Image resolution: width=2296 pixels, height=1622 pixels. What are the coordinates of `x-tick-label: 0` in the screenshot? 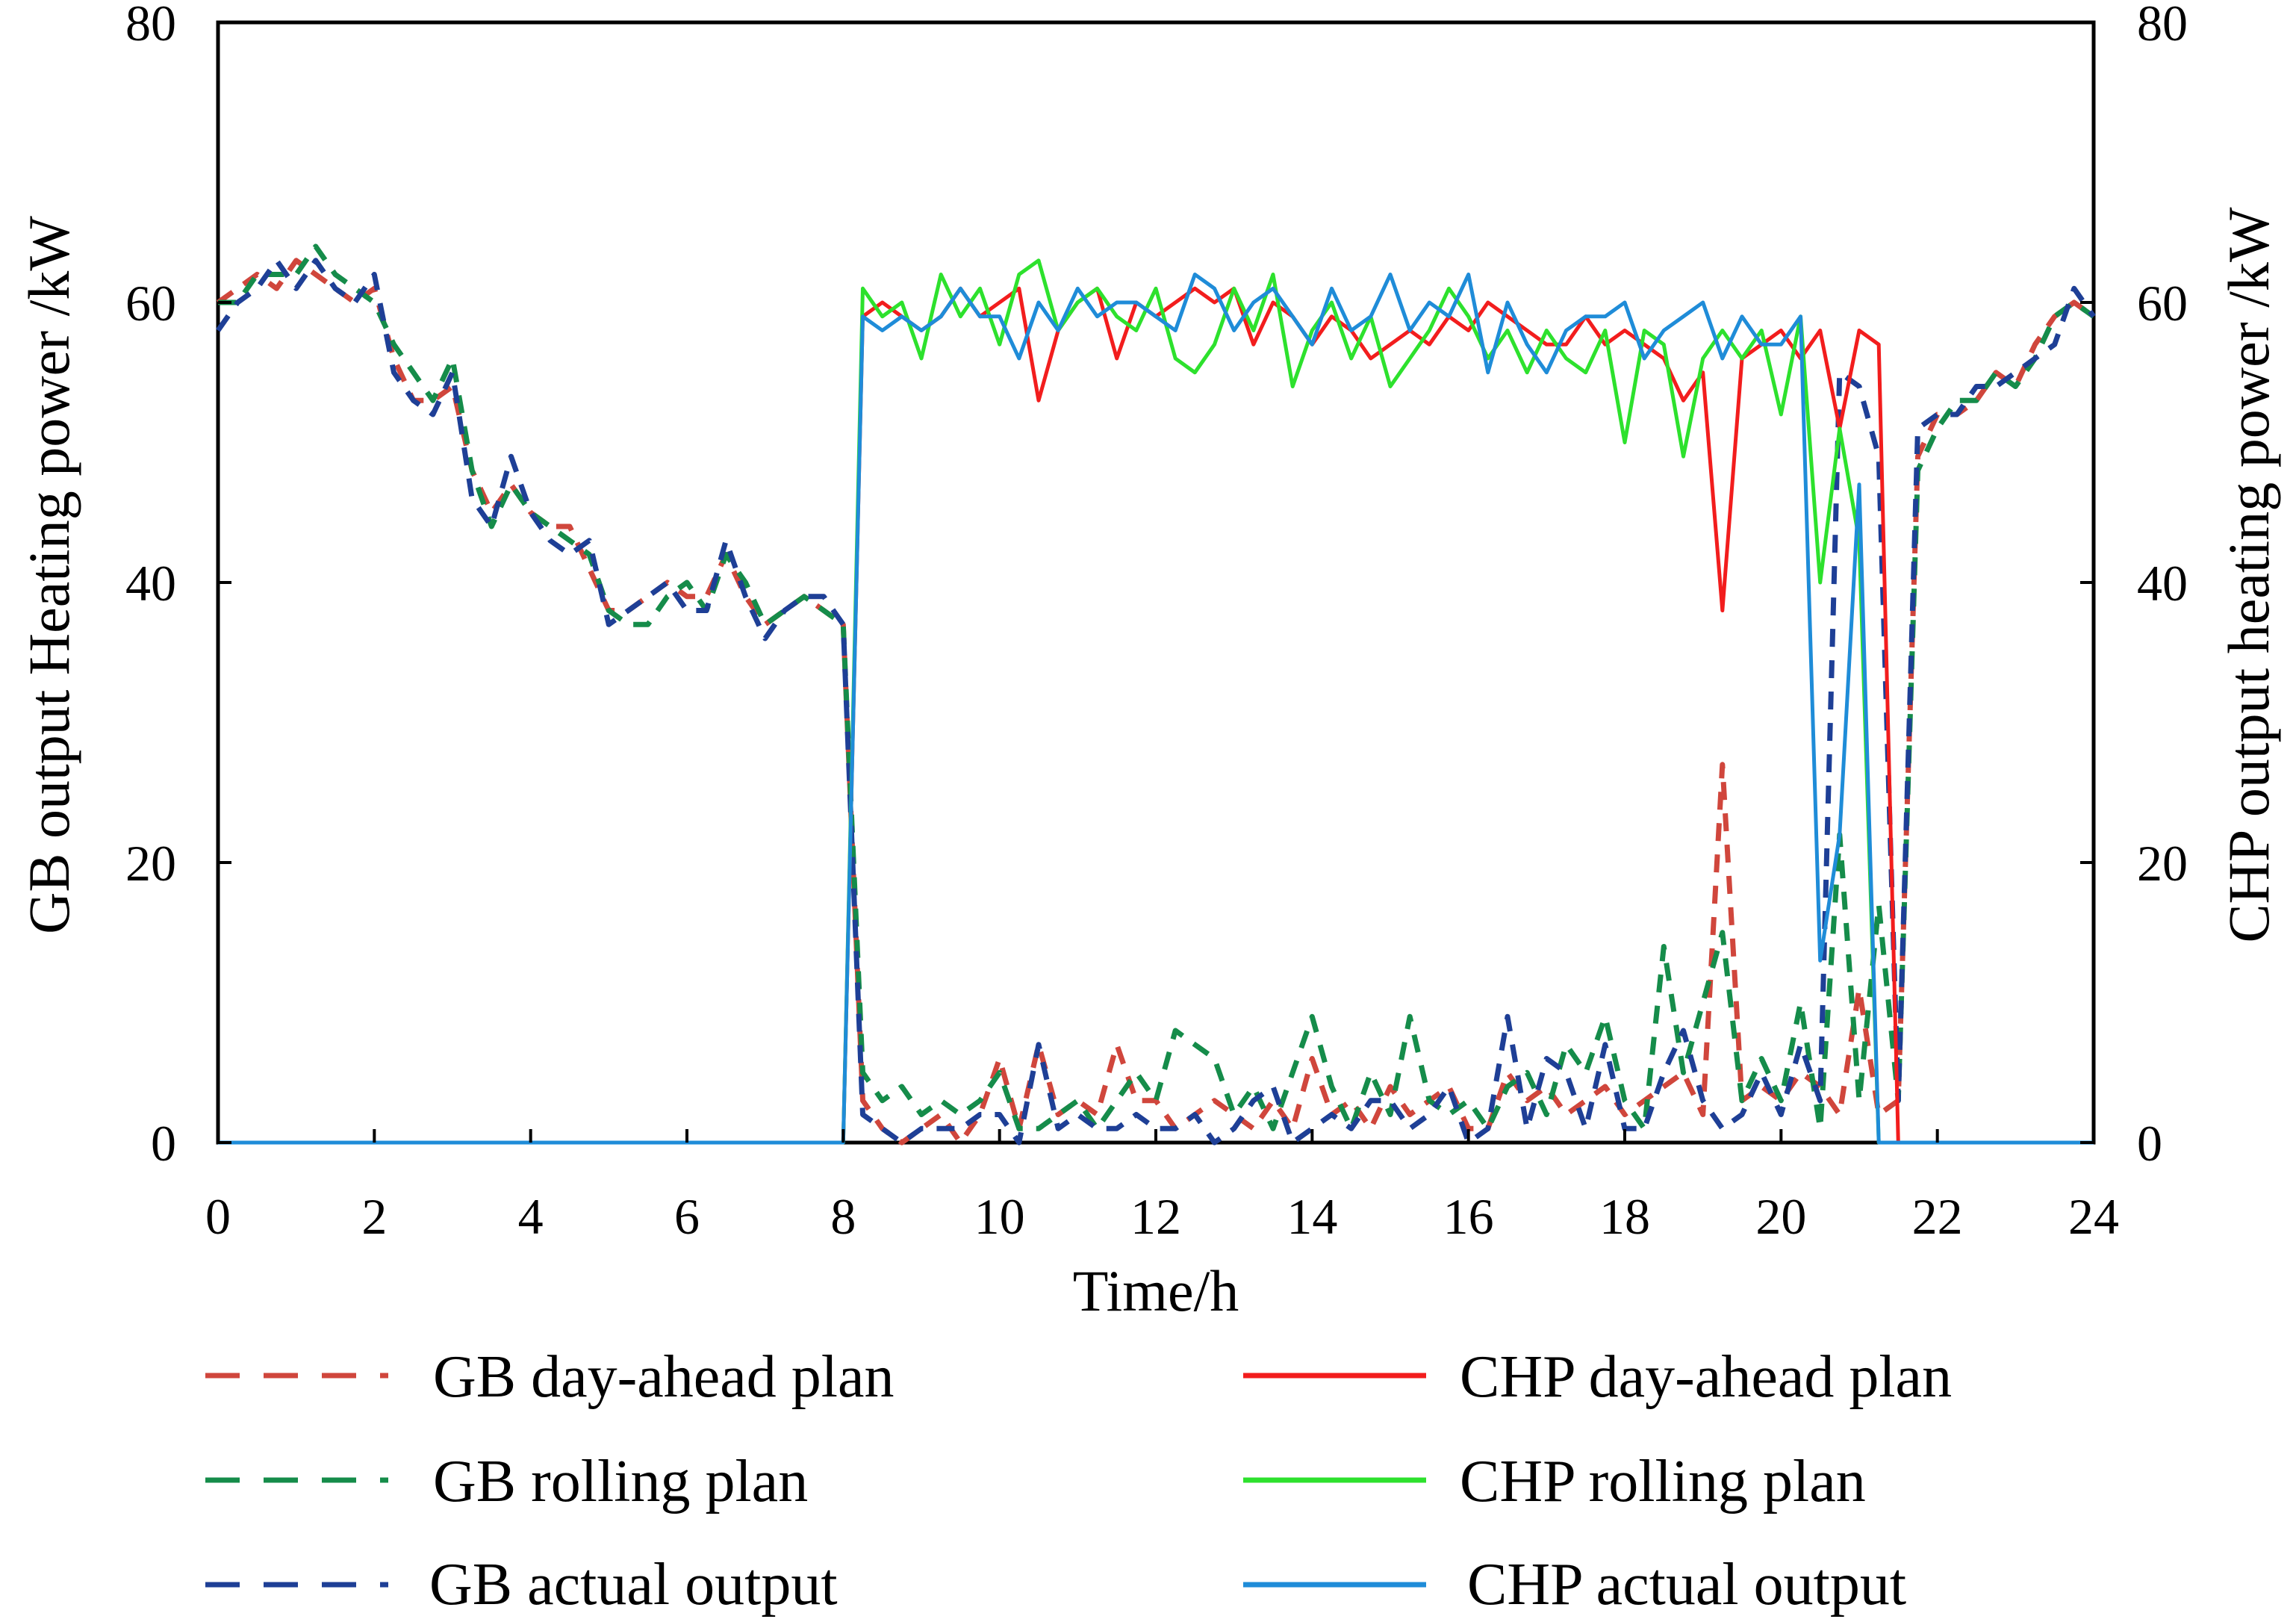 It's located at (218, 1216).